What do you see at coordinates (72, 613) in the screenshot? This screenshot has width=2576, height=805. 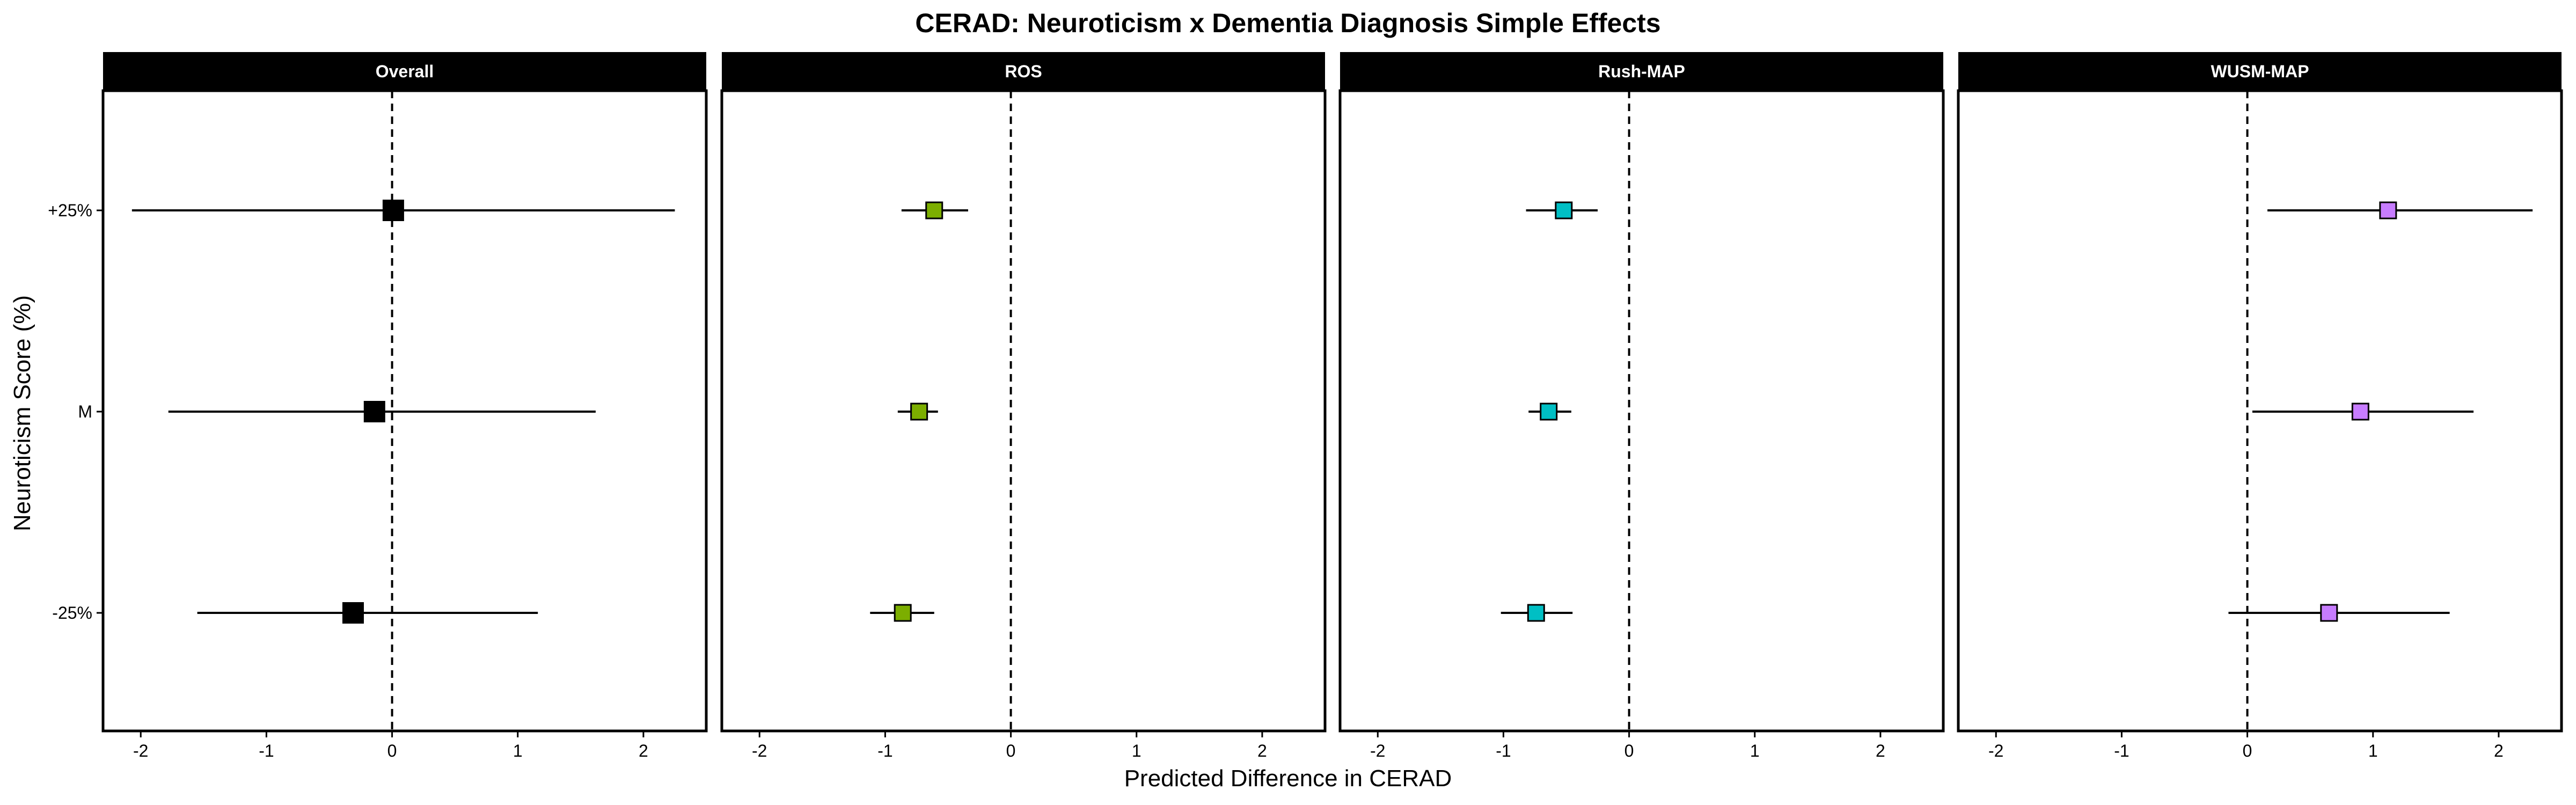 I see `y-tick-label: -25%` at bounding box center [72, 613].